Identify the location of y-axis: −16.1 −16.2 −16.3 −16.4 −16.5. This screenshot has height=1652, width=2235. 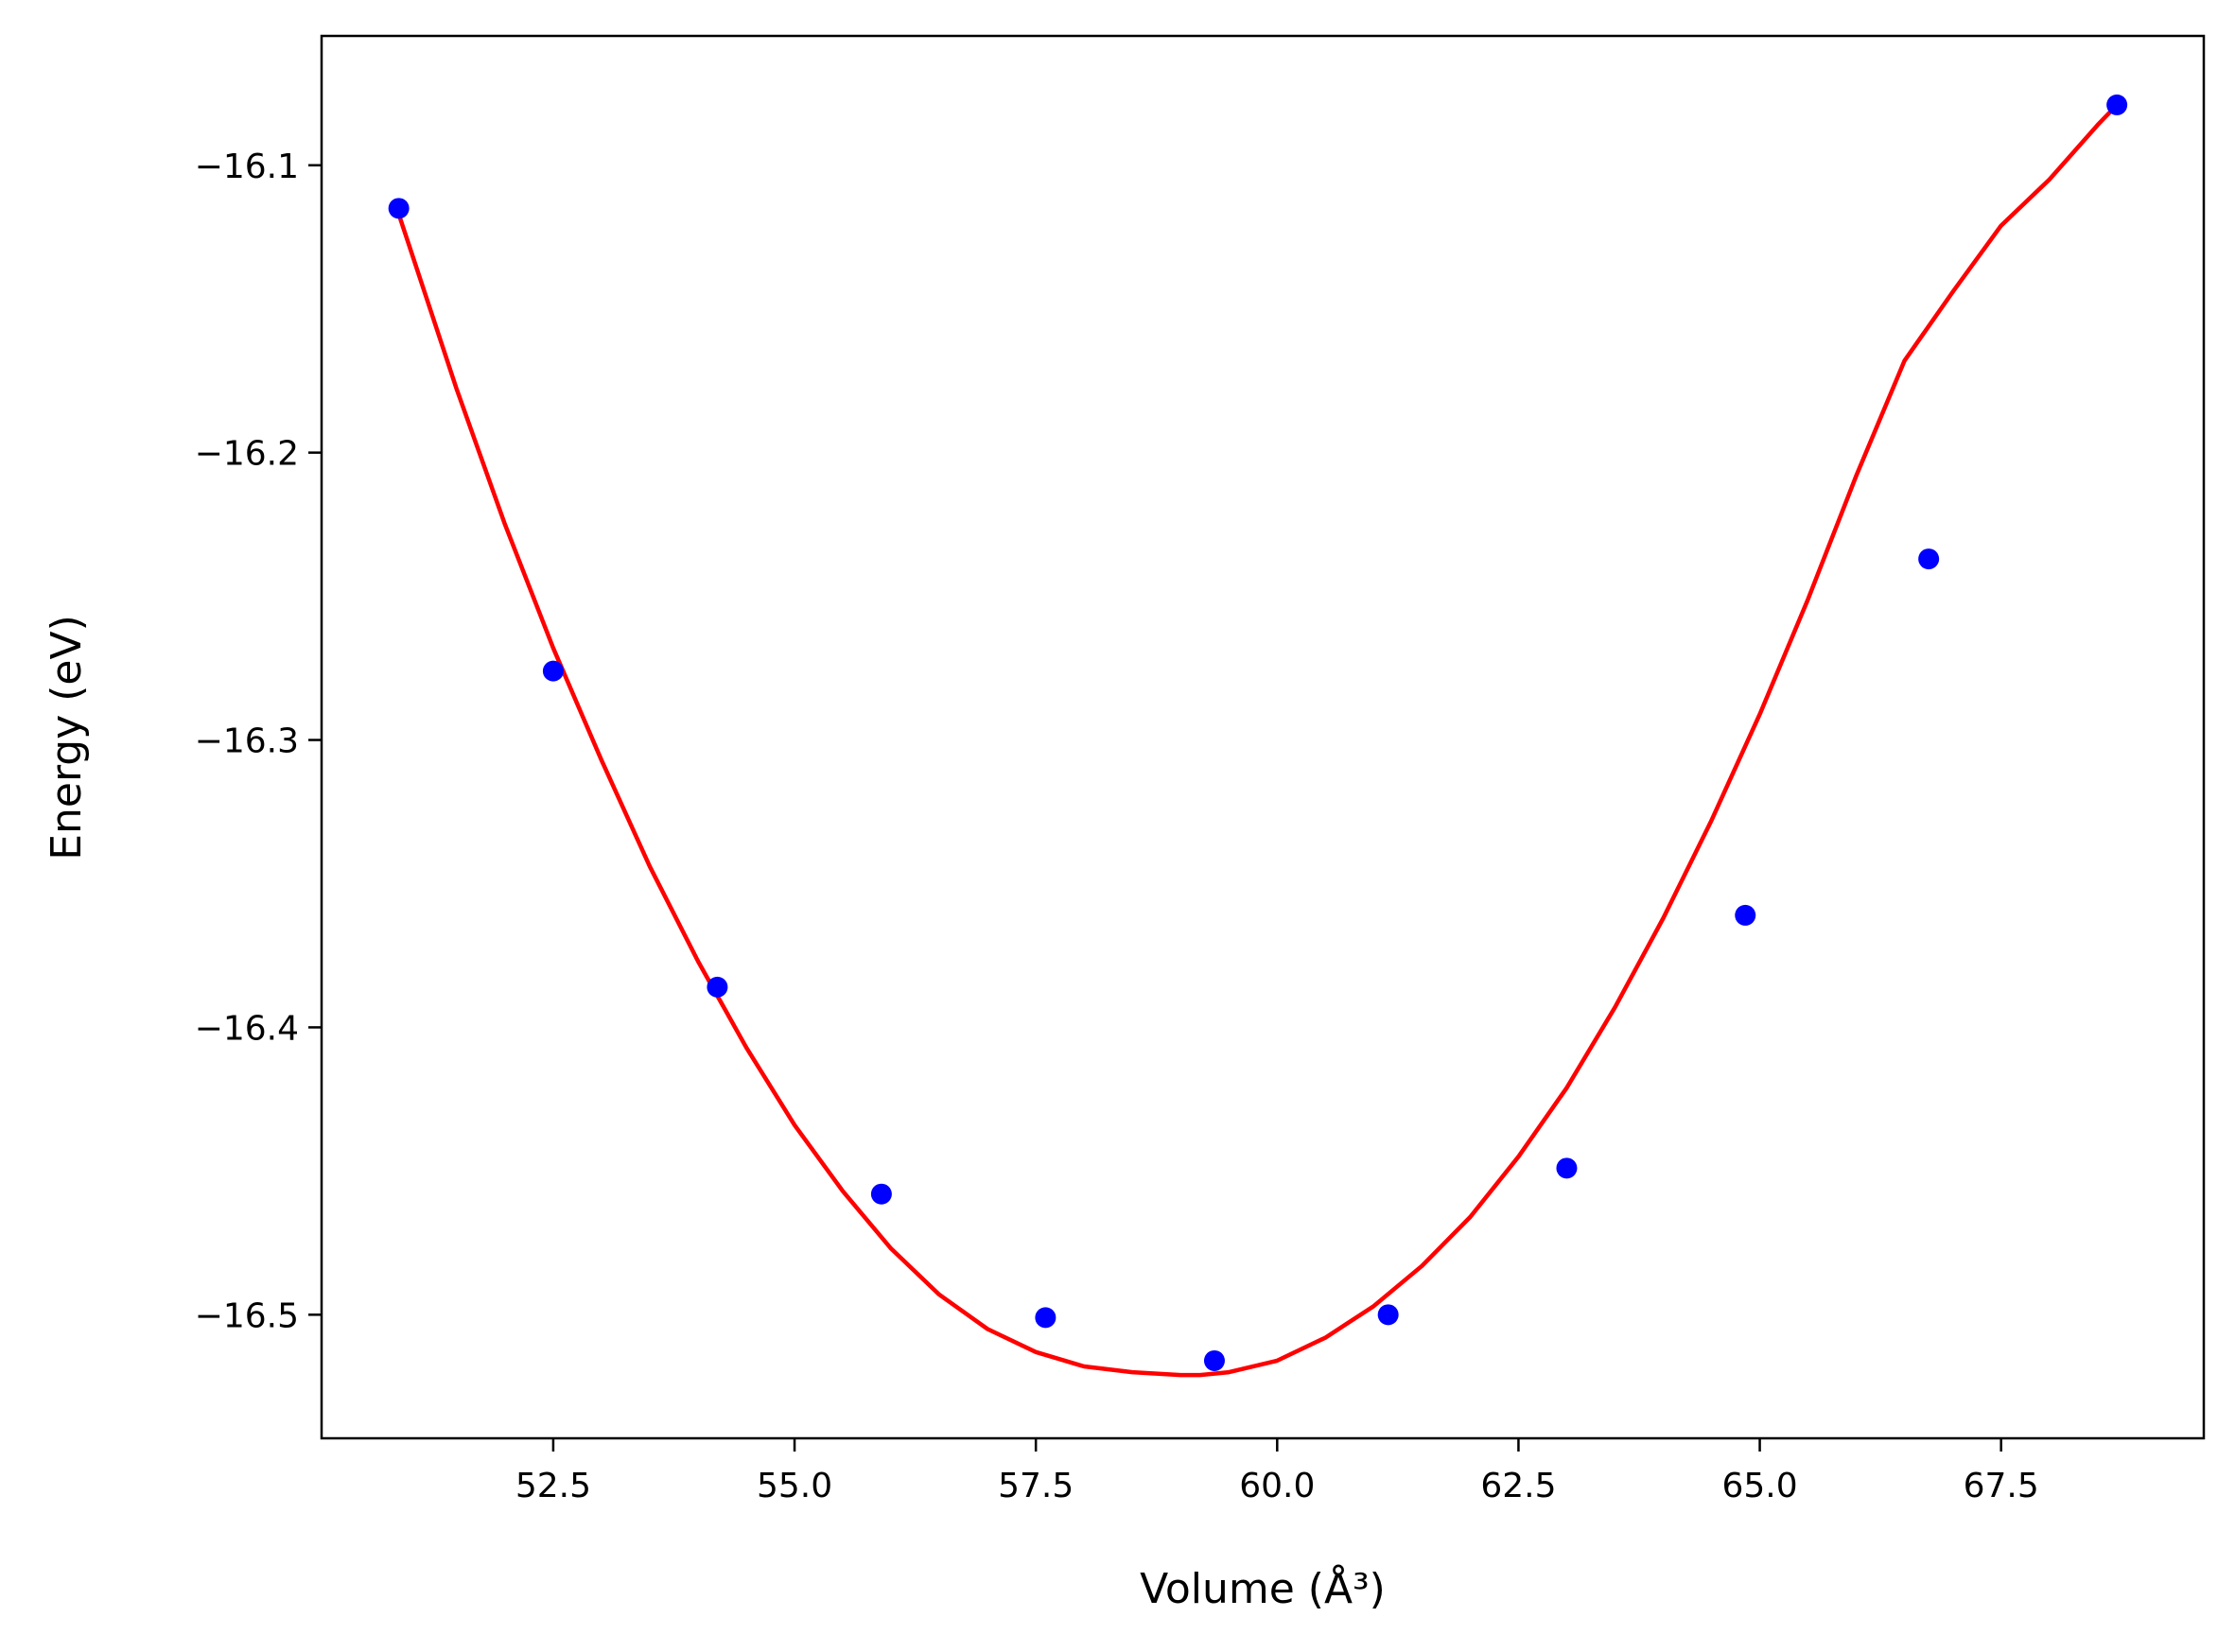
(258, 742).